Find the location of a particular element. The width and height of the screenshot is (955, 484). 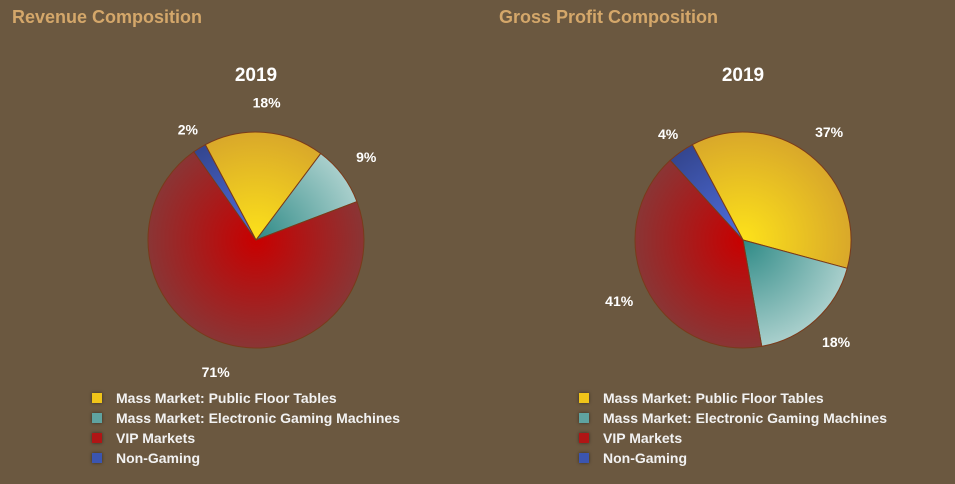

chart-title: Gross Profit Composition is located at coordinates (609, 17).